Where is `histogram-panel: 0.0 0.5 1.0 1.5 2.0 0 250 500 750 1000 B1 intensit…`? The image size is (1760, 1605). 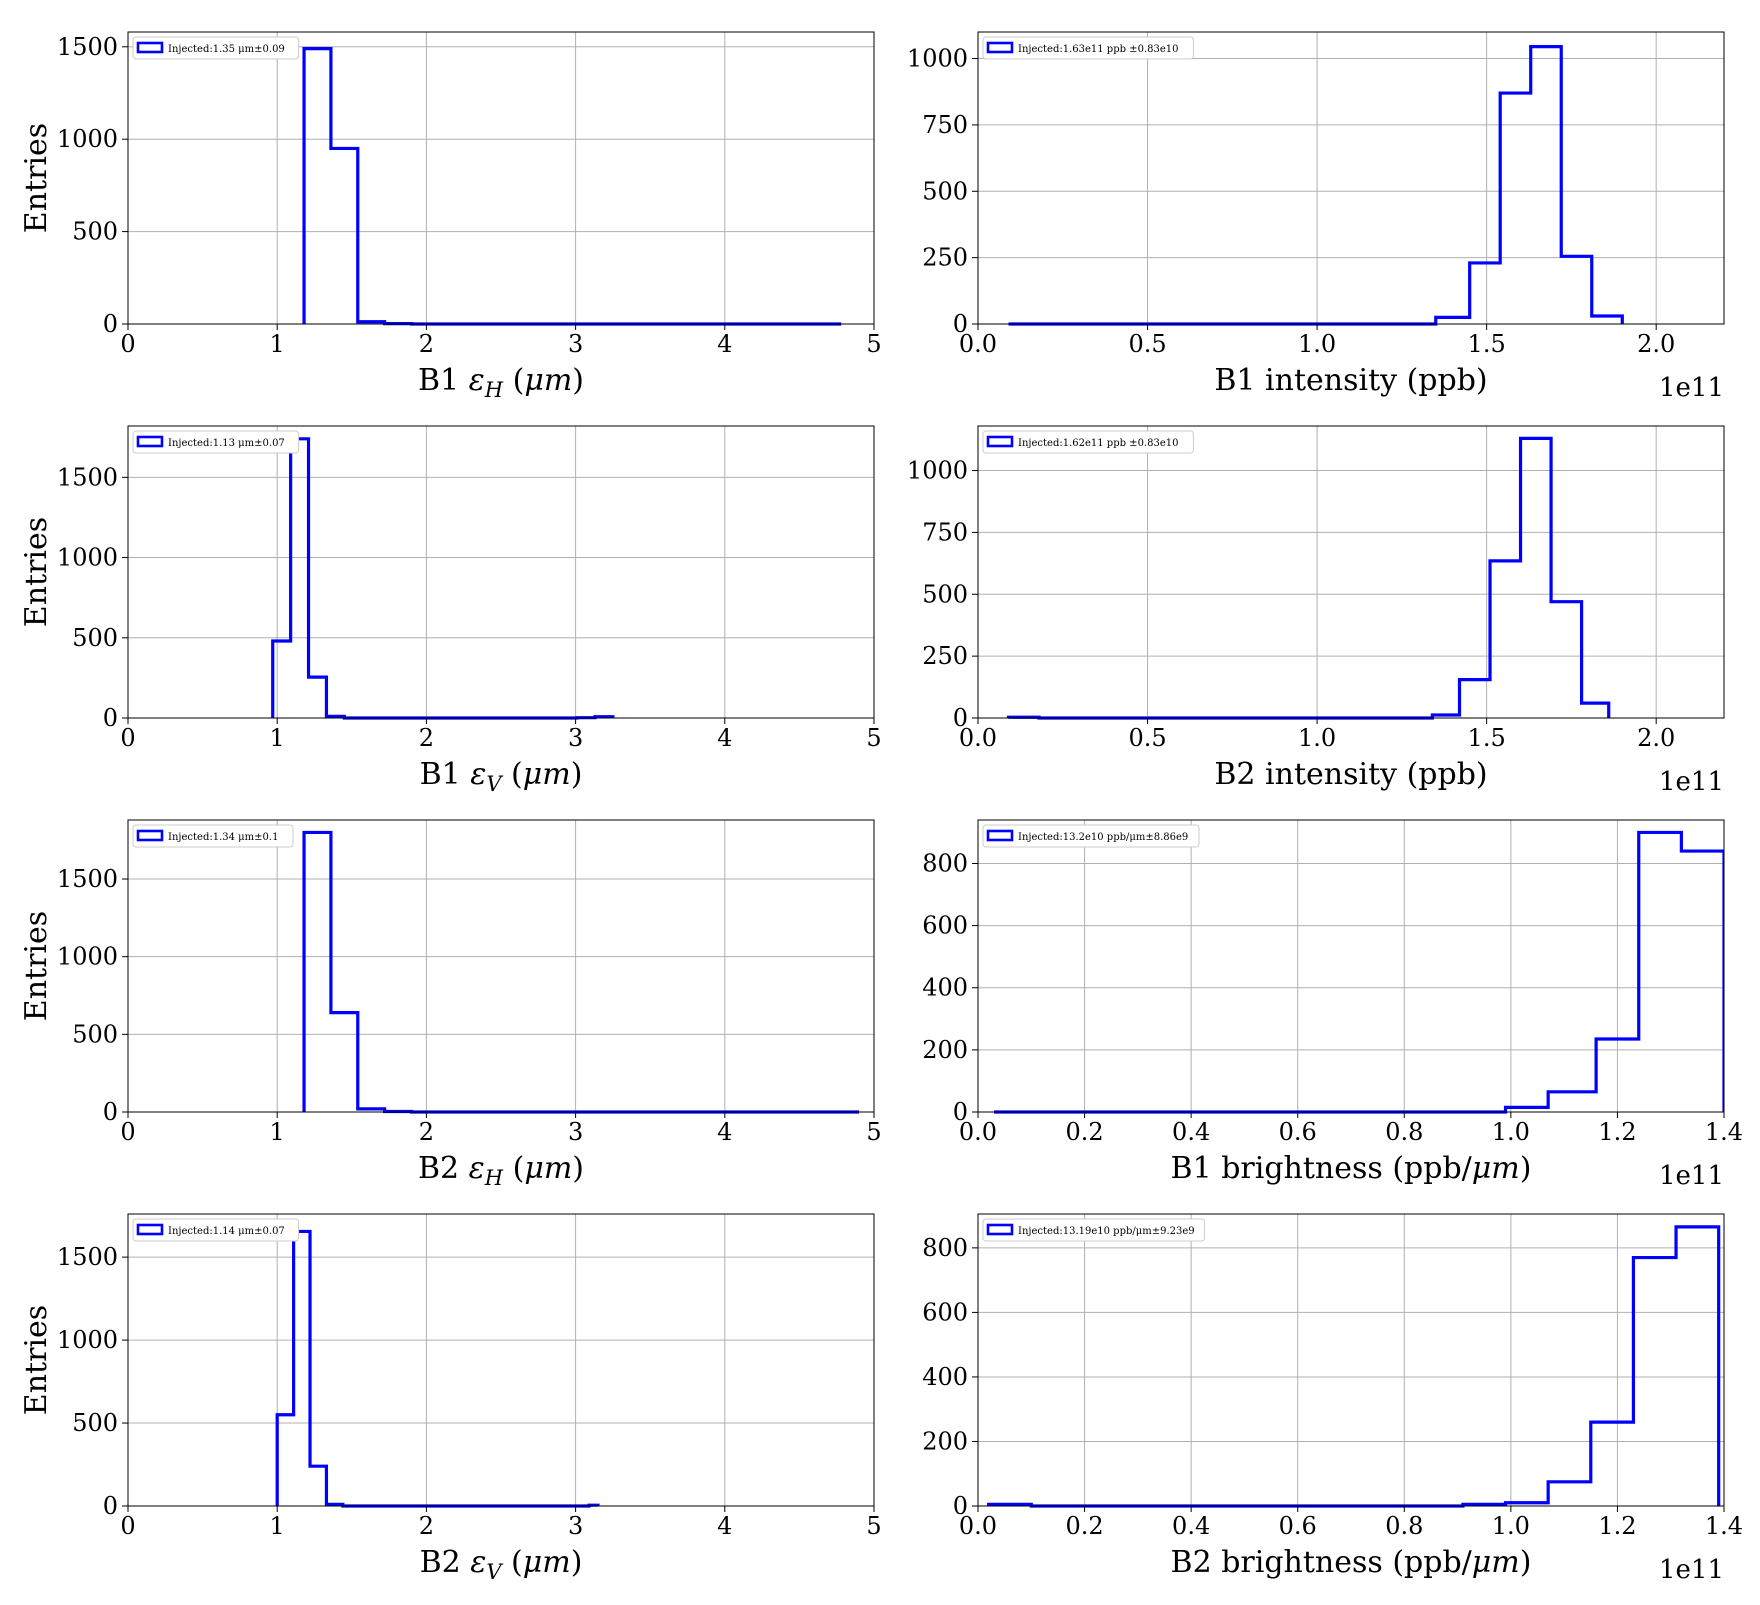
histogram-panel: 0.0 0.5 1.0 1.5 2.0 0 250 500 750 1000 B1 intensit… is located at coordinates (1316, 217).